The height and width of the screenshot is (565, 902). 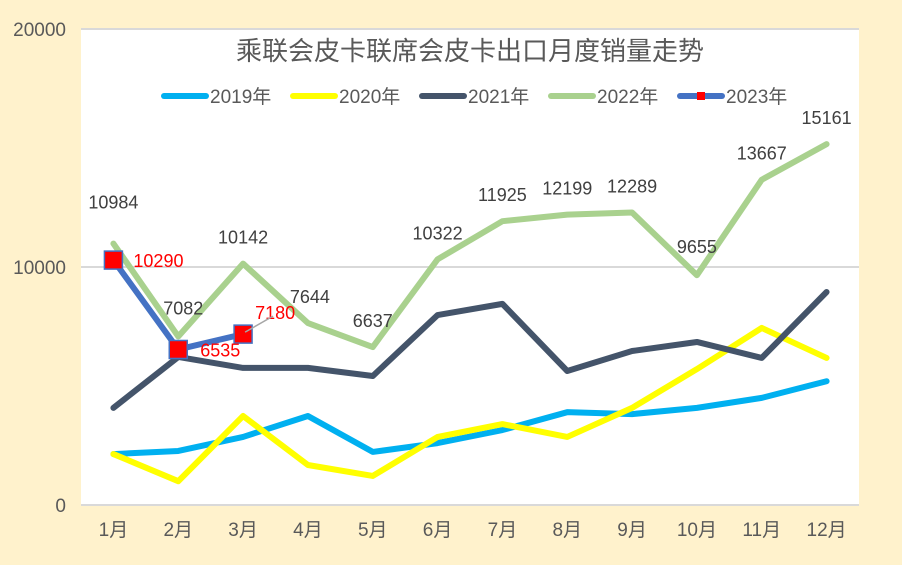 What do you see at coordinates (498, 97) in the screenshot?
I see `legend-label: 2021年` at bounding box center [498, 97].